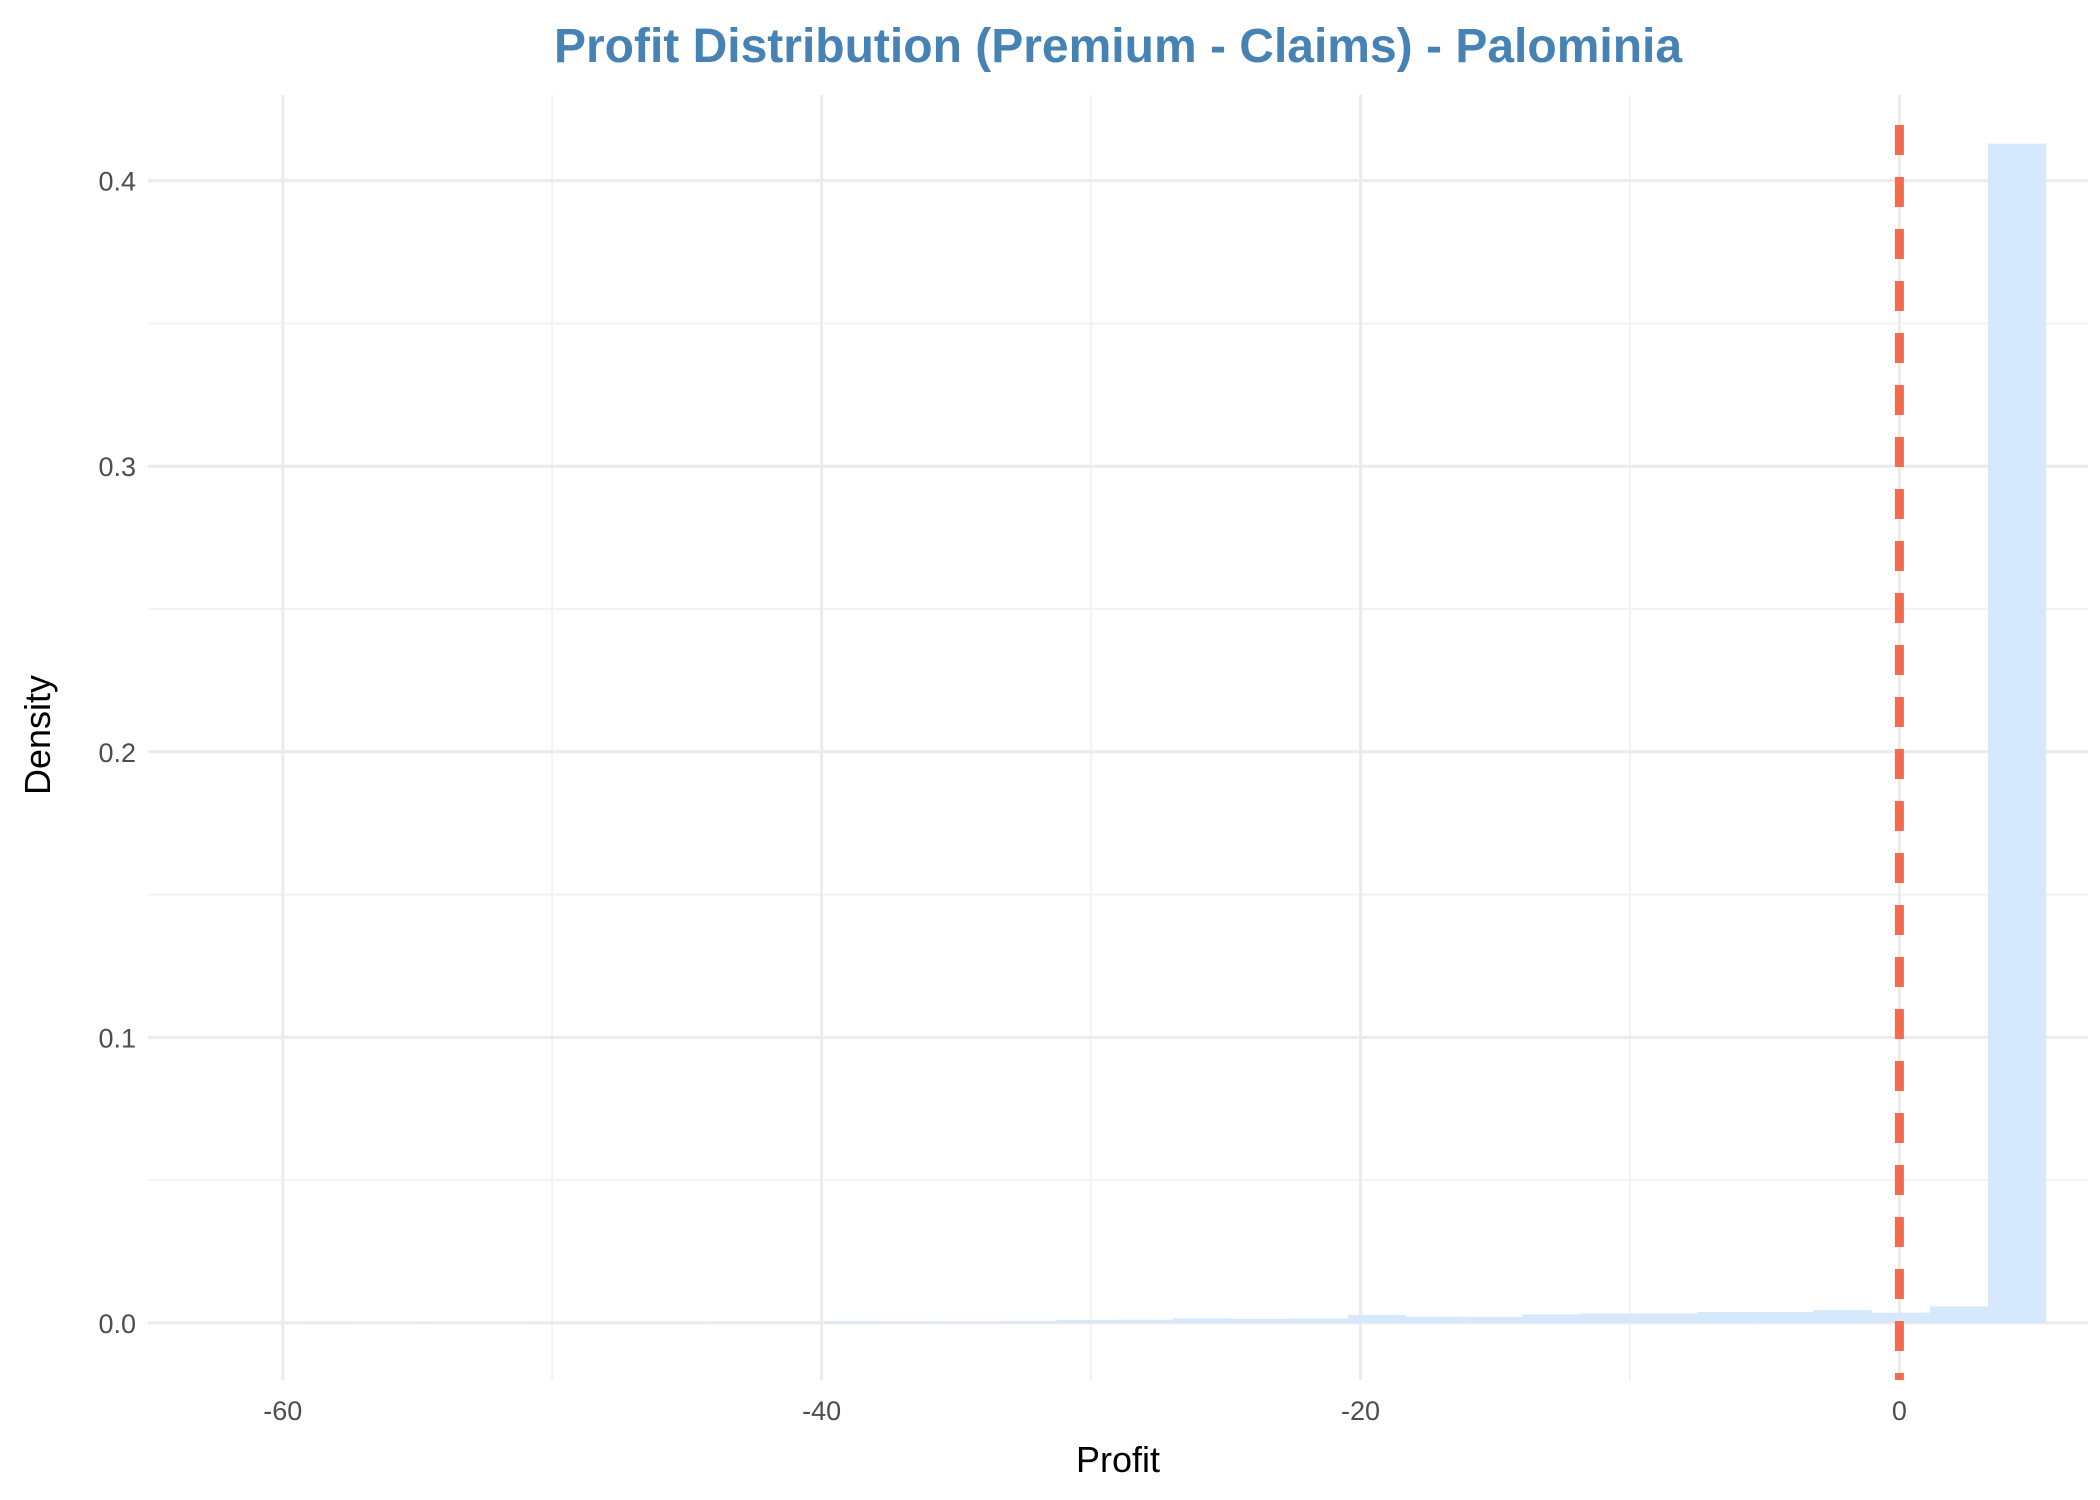 Image resolution: width=2100 pixels, height=1500 pixels. I want to click on x-tick-label: -60, so click(282, 1411).